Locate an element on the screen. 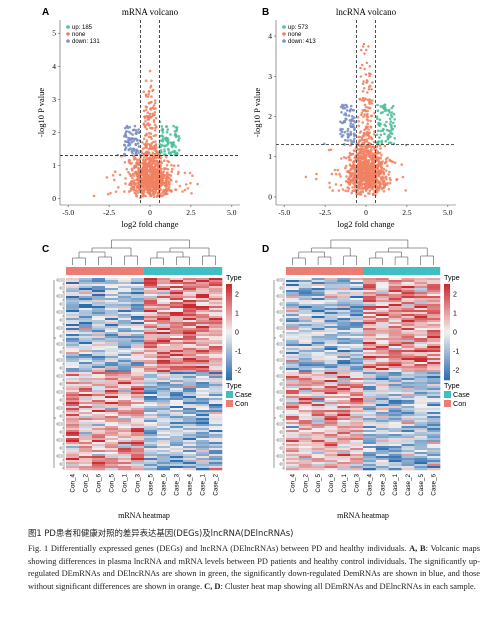 Image resolution: width=500 pixels, height=630 pixels. caption-en-cd: C, D is located at coordinates (212, 586).